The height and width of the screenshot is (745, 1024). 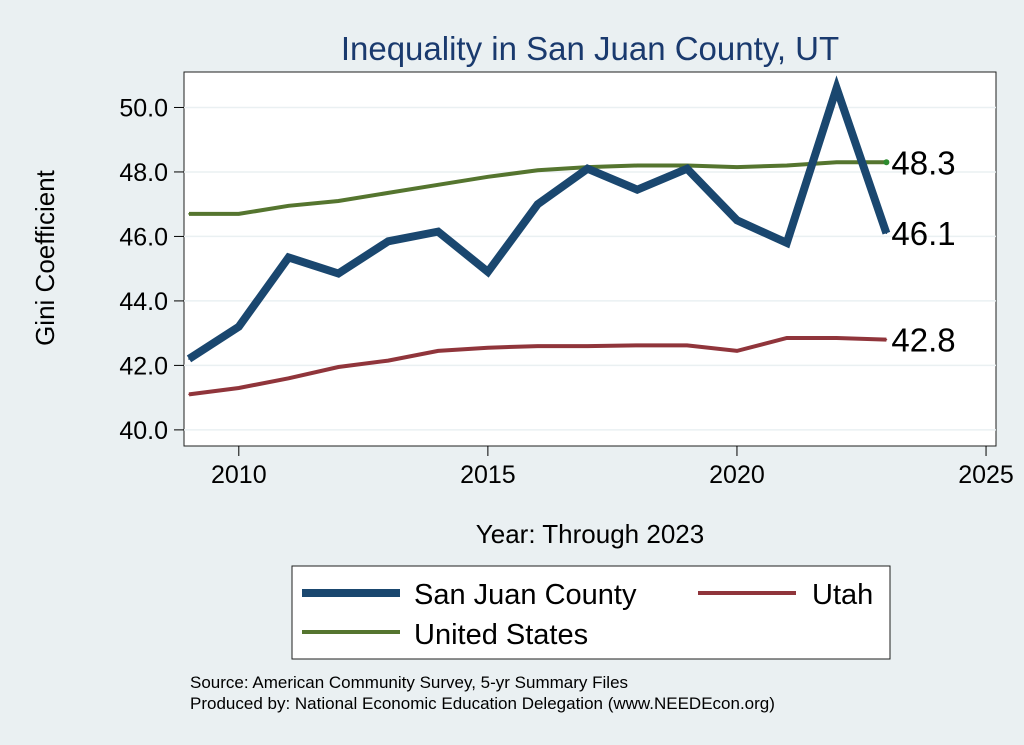 I want to click on end-label-san-juan-county: 46.1, so click(x=923, y=233).